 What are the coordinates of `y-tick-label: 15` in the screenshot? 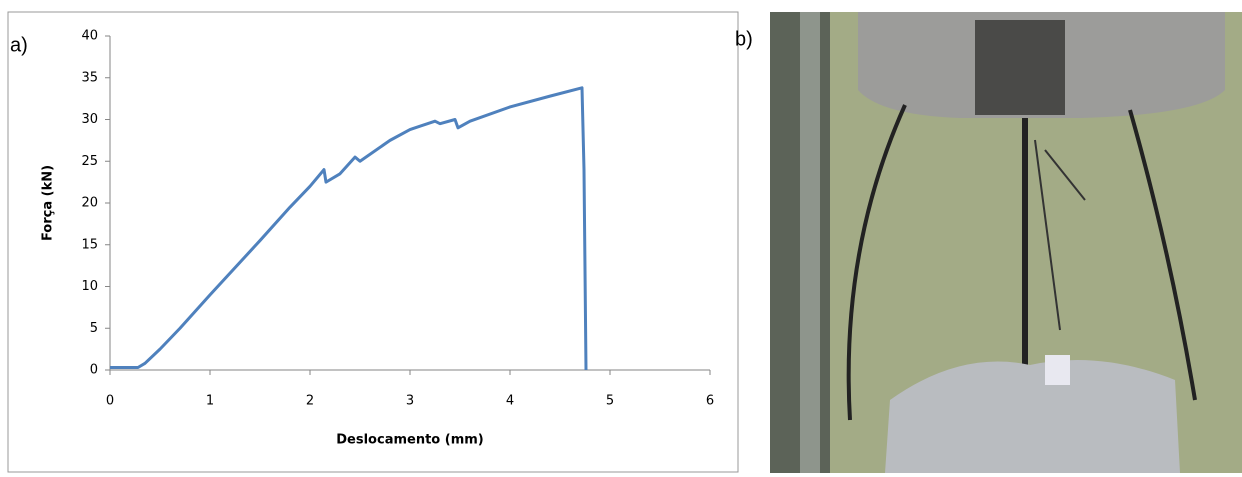 It's located at (89, 244).